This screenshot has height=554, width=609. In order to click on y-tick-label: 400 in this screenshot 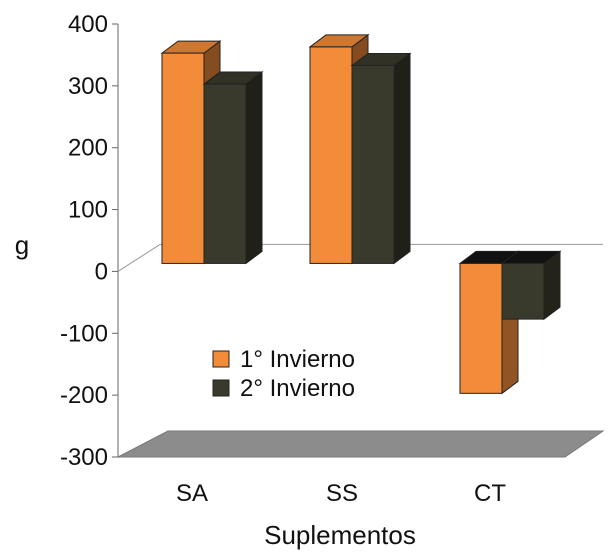, I will do `click(88, 24)`.